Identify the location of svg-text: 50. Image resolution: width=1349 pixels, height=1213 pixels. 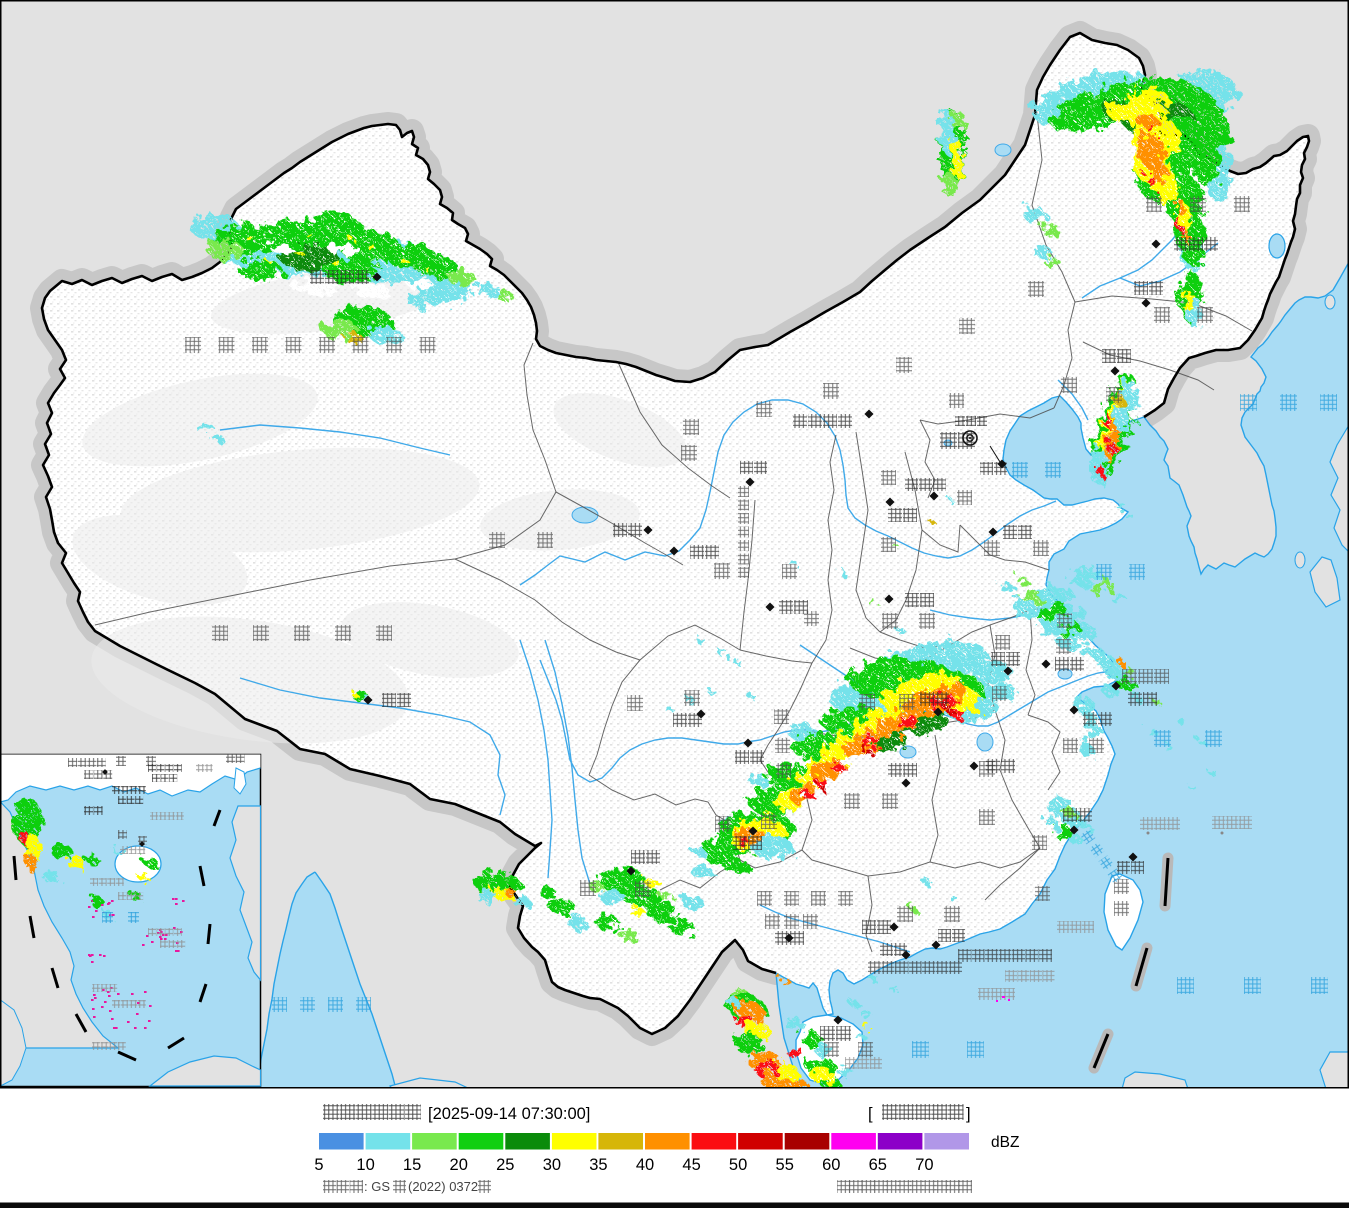
(738, 1165).